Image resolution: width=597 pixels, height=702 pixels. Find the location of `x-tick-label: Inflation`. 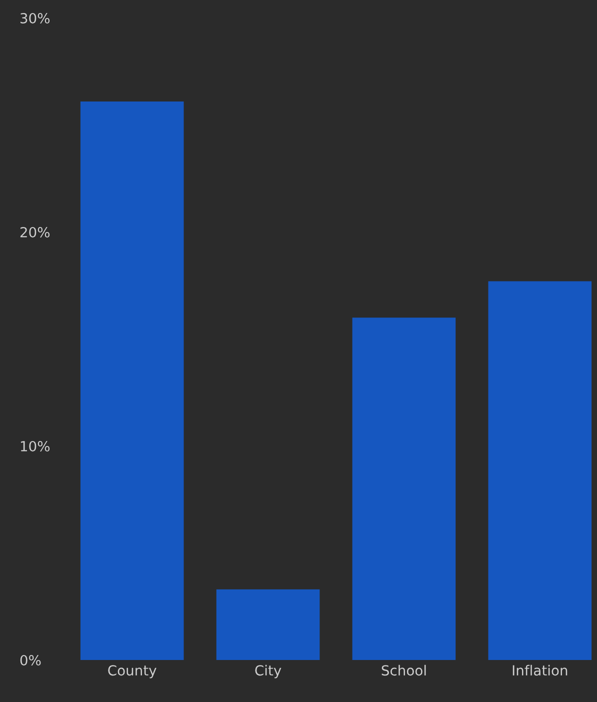

x-tick-label: Inflation is located at coordinates (540, 670).